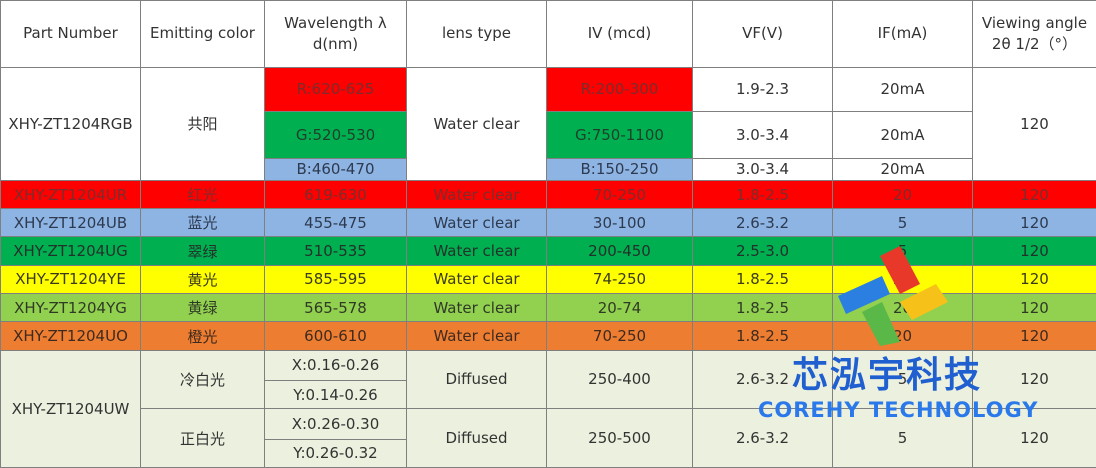 The width and height of the screenshot is (1096, 468). Describe the element at coordinates (202, 308) in the screenshot. I see `emitting-color: 黄绿` at that location.